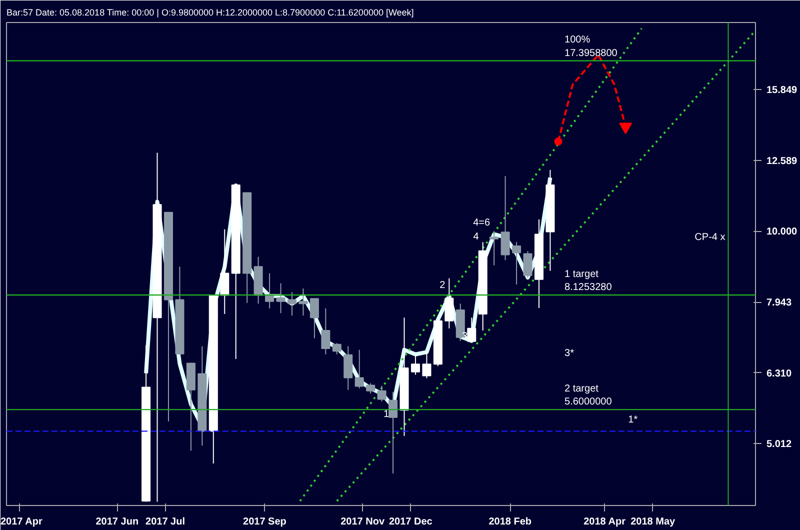 The image size is (800, 530). Describe the element at coordinates (166, 522) in the screenshot. I see `x-tick-label: 2017 Jul` at that location.